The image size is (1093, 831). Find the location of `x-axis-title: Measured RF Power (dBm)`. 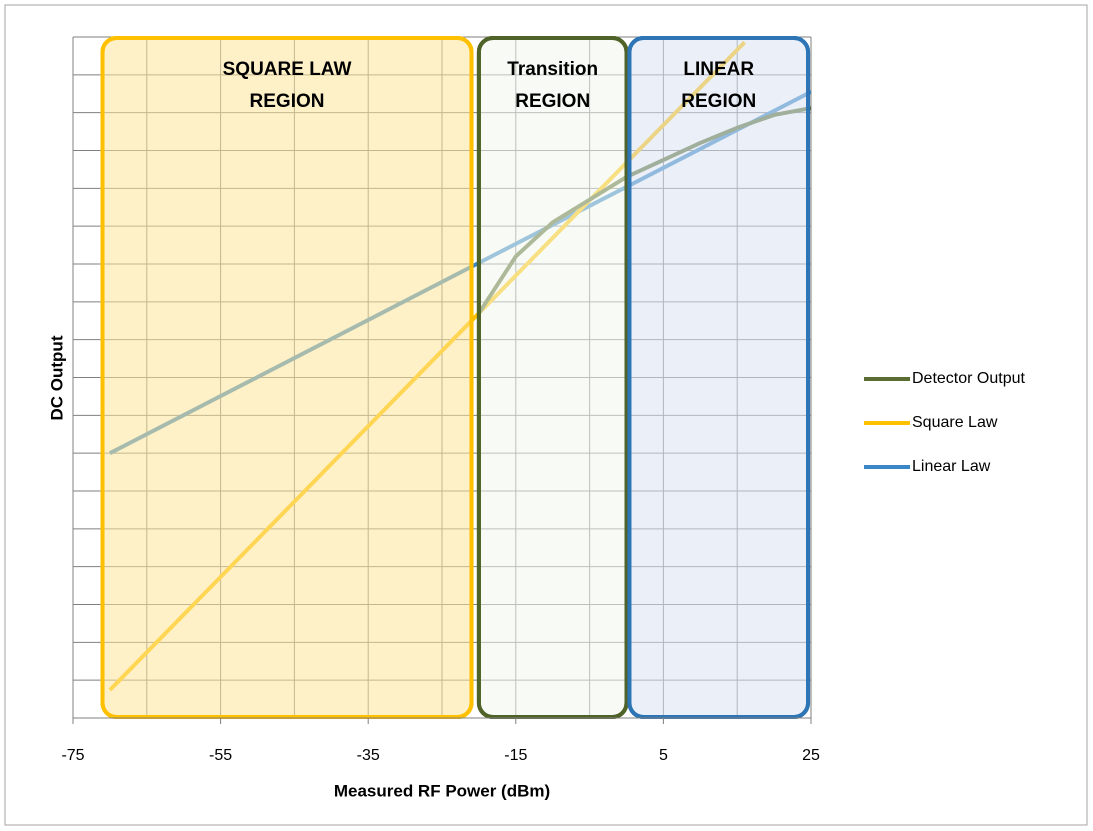

x-axis-title: Measured RF Power (dBm) is located at coordinates (442, 790).